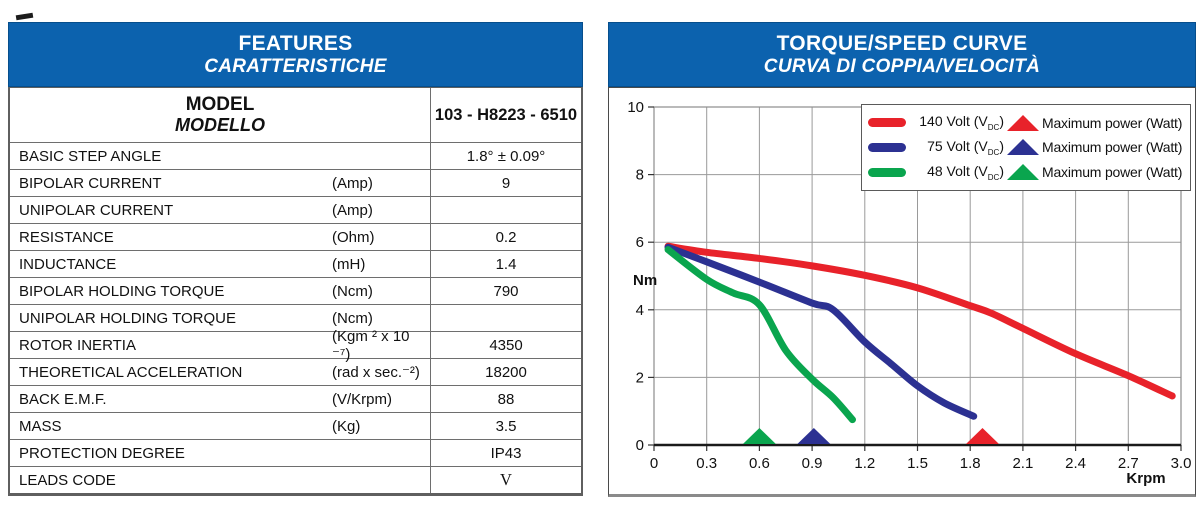 This screenshot has width=1200, height=512. Describe the element at coordinates (362, 399) in the screenshot. I see `row-unit: (V/Krpm)` at that location.